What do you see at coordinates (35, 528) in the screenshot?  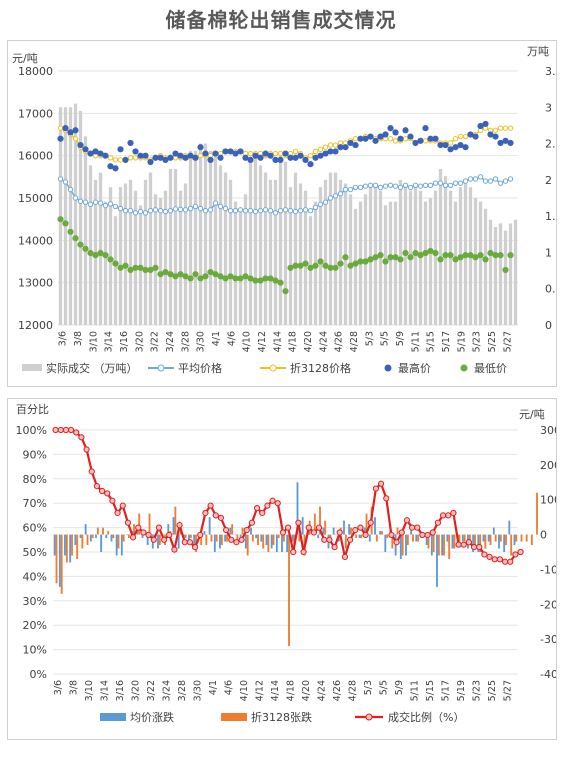 I see `y-left-tick-label: 60%` at bounding box center [35, 528].